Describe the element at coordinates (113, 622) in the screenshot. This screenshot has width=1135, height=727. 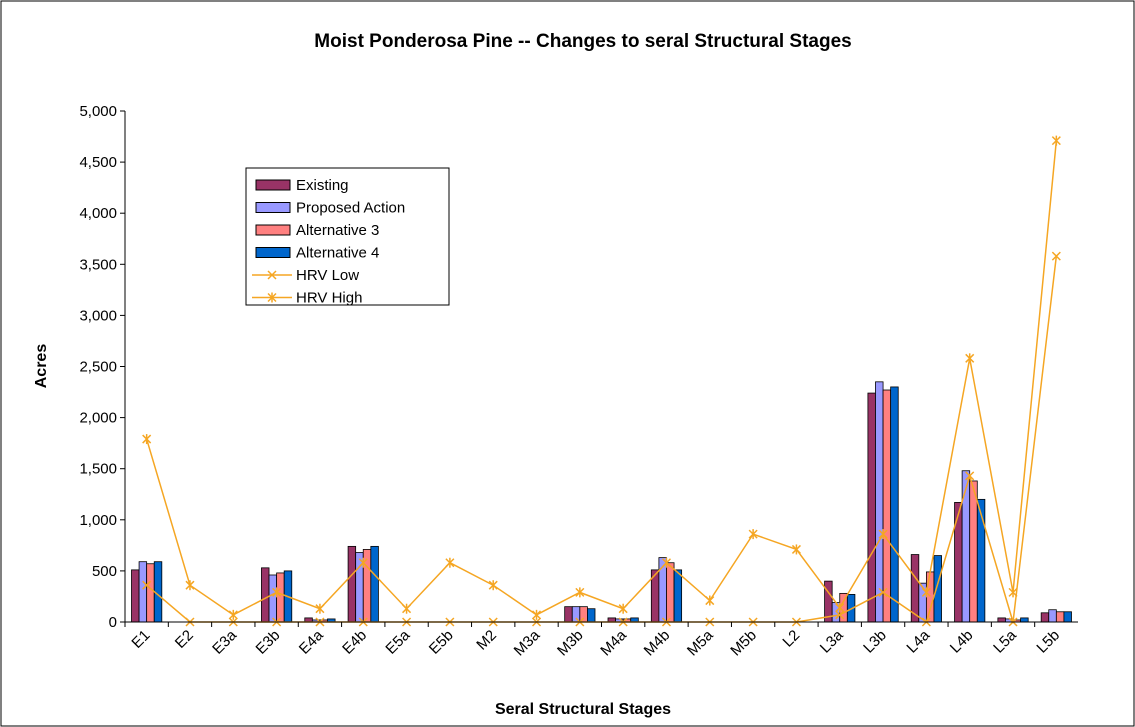
I see `y-tick-label: 0` at that location.